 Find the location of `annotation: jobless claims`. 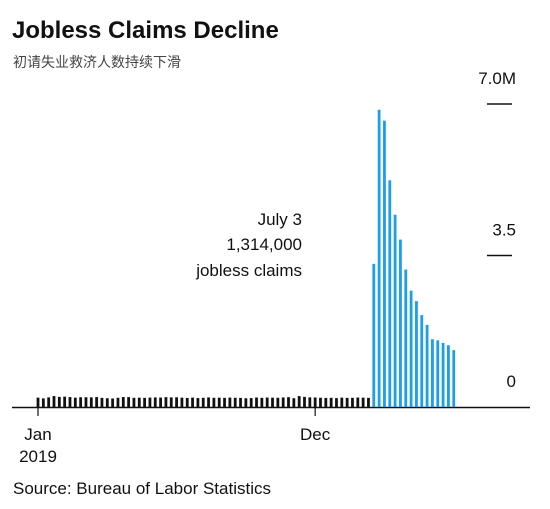

annotation: jobless claims is located at coordinates (248, 270).